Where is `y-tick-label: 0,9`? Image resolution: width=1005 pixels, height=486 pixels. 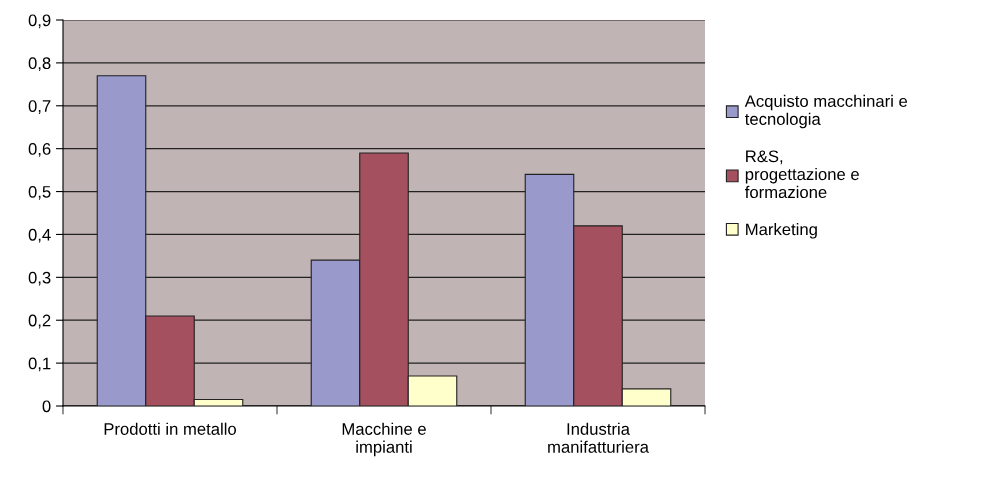
y-tick-label: 0,9 is located at coordinates (39, 21).